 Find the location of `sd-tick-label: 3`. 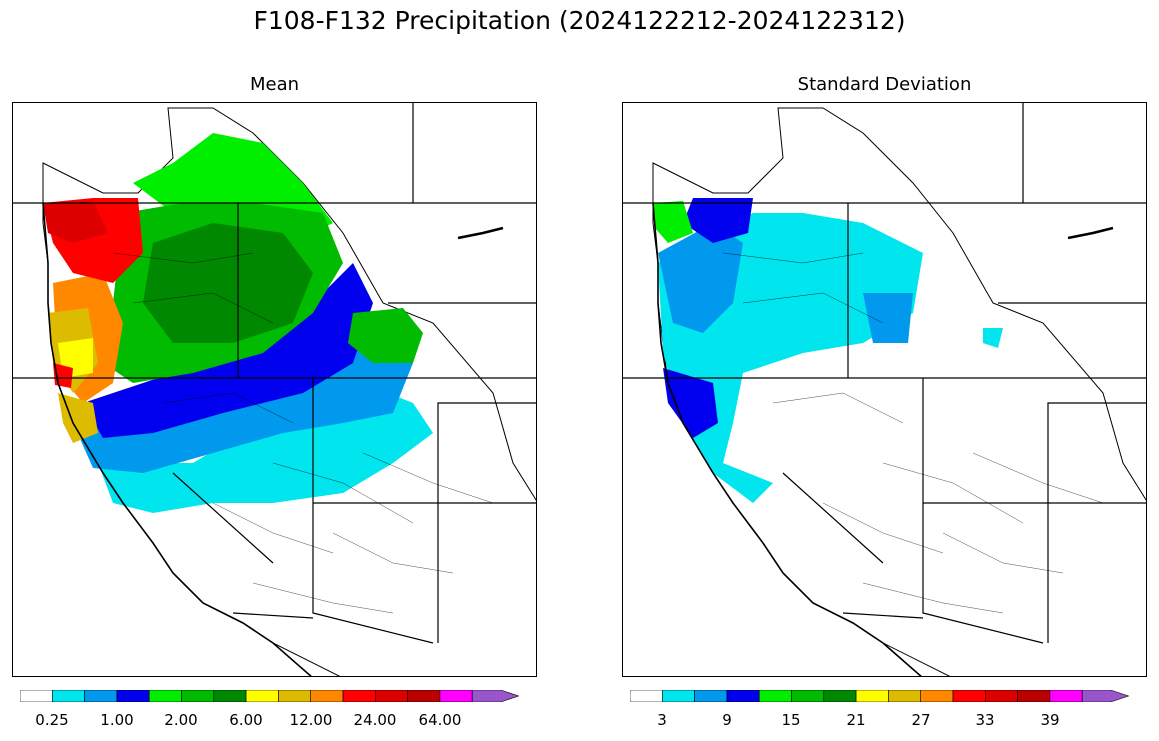

sd-tick-label: 3 is located at coordinates (662, 720).